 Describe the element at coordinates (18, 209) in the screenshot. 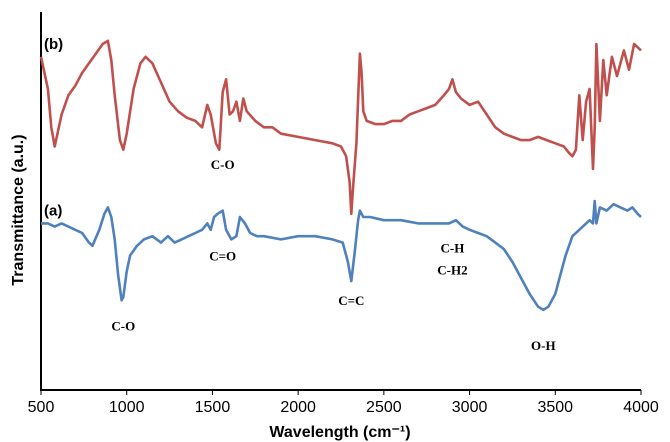

I see `y-axis-title: Transmittance (a.u.)` at that location.